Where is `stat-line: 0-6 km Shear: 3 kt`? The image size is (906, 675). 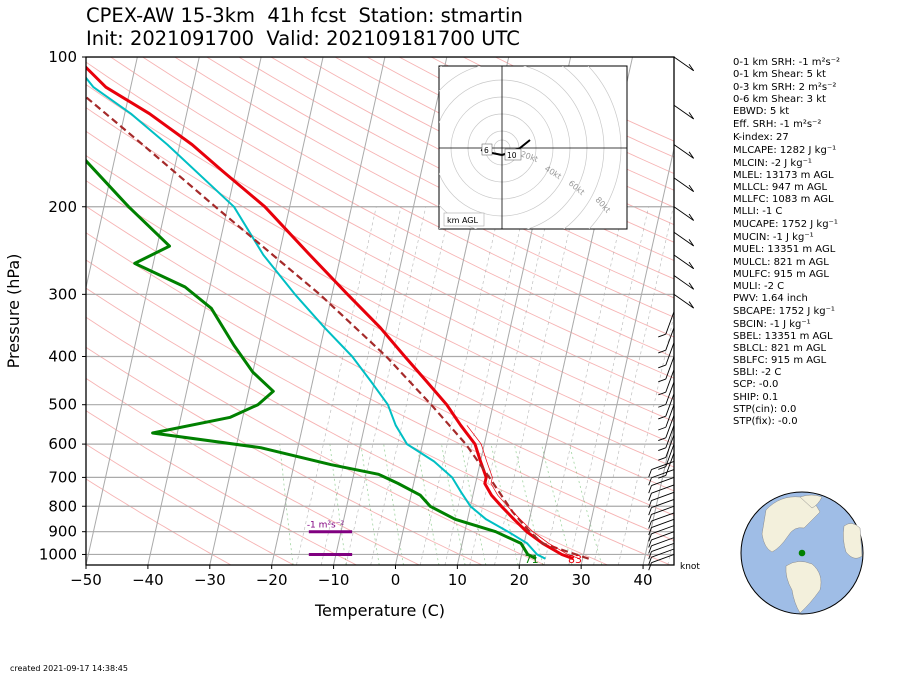 stat-line: 0-6 km Shear: 3 kt is located at coordinates (779, 100).